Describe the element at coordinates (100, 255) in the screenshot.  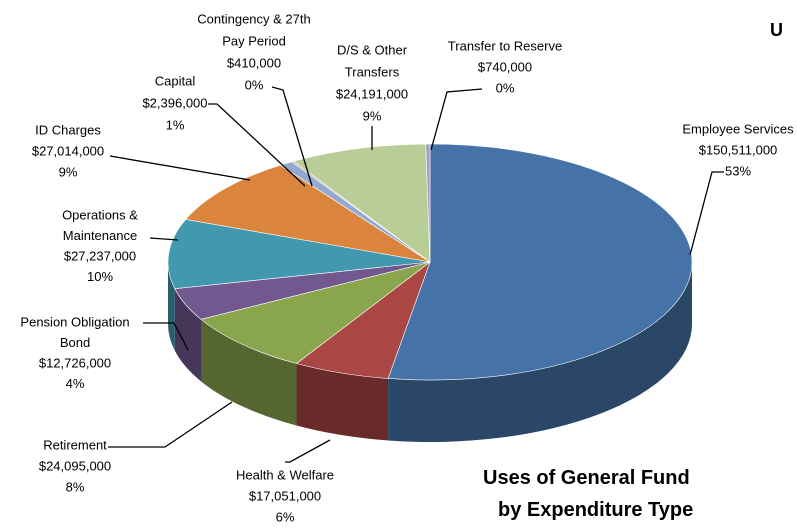
I see `value-label: $27,237,000` at that location.